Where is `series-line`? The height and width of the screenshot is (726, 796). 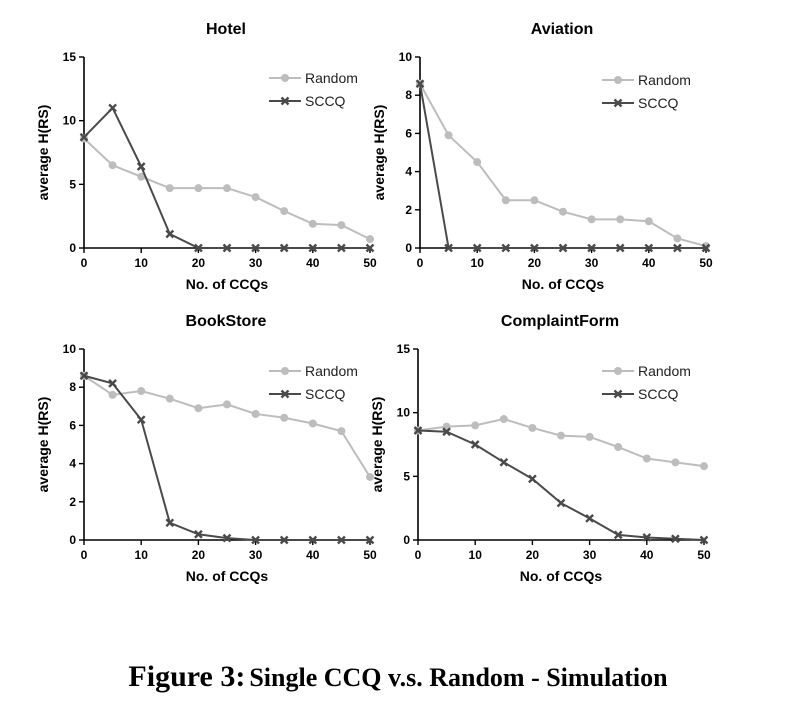
series-line is located at coordinates (561, 442).